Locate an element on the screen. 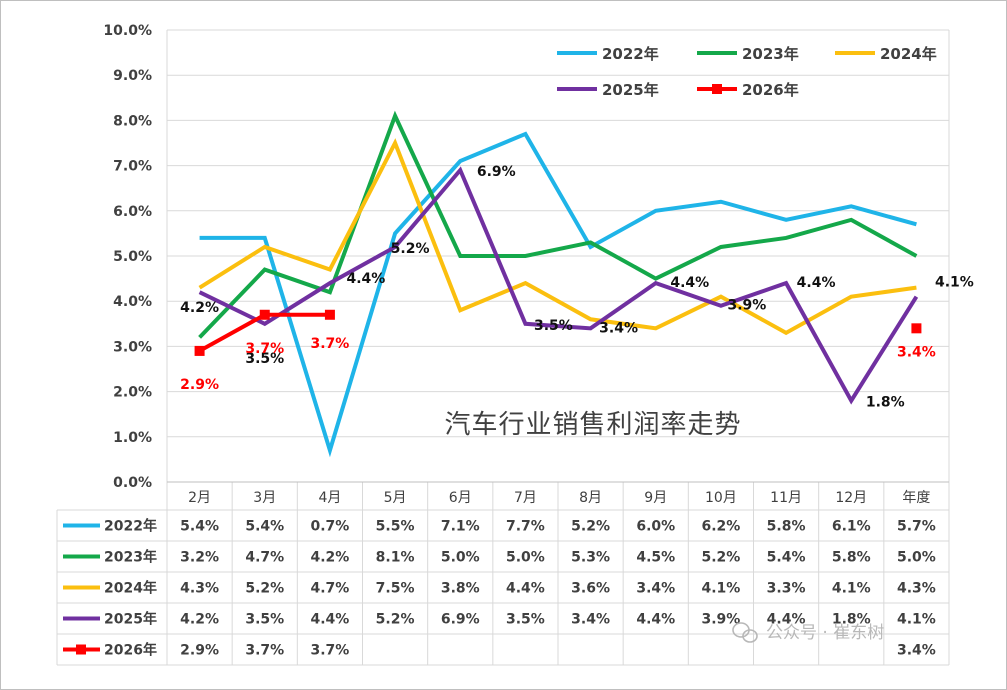  data-label: 4.2% is located at coordinates (199, 308).